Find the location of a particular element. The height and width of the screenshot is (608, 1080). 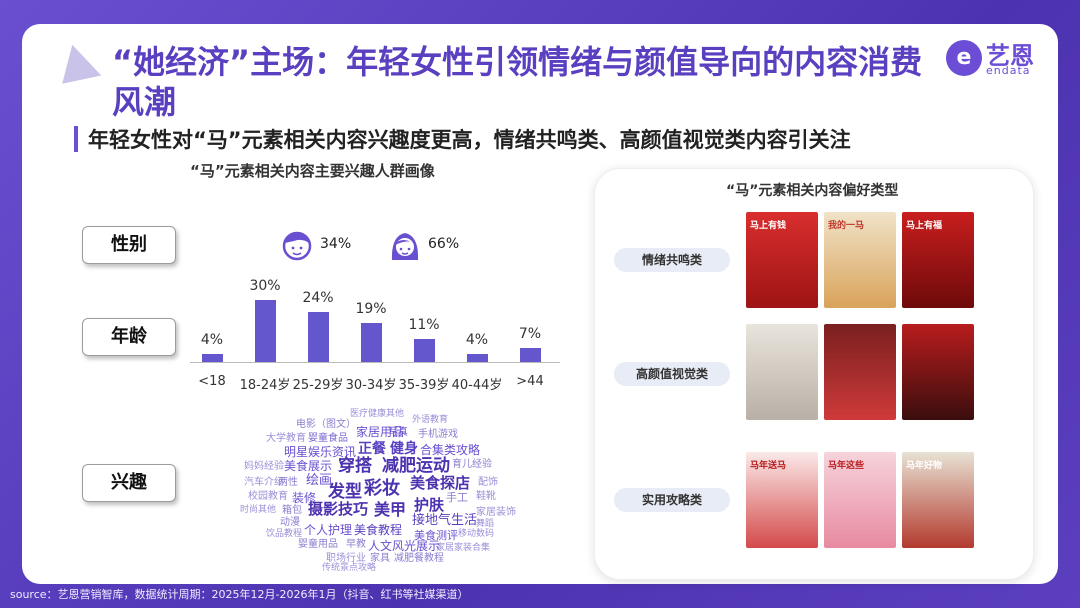

age-category-label: 35-39岁 is located at coordinates (424, 385).